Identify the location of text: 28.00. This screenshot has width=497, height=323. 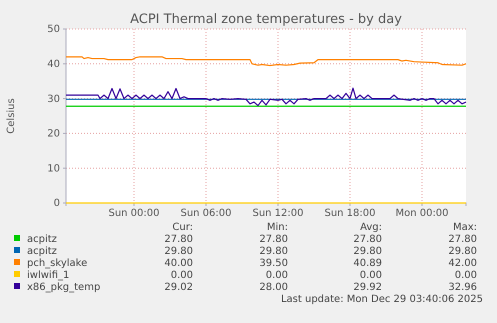
(273, 287).